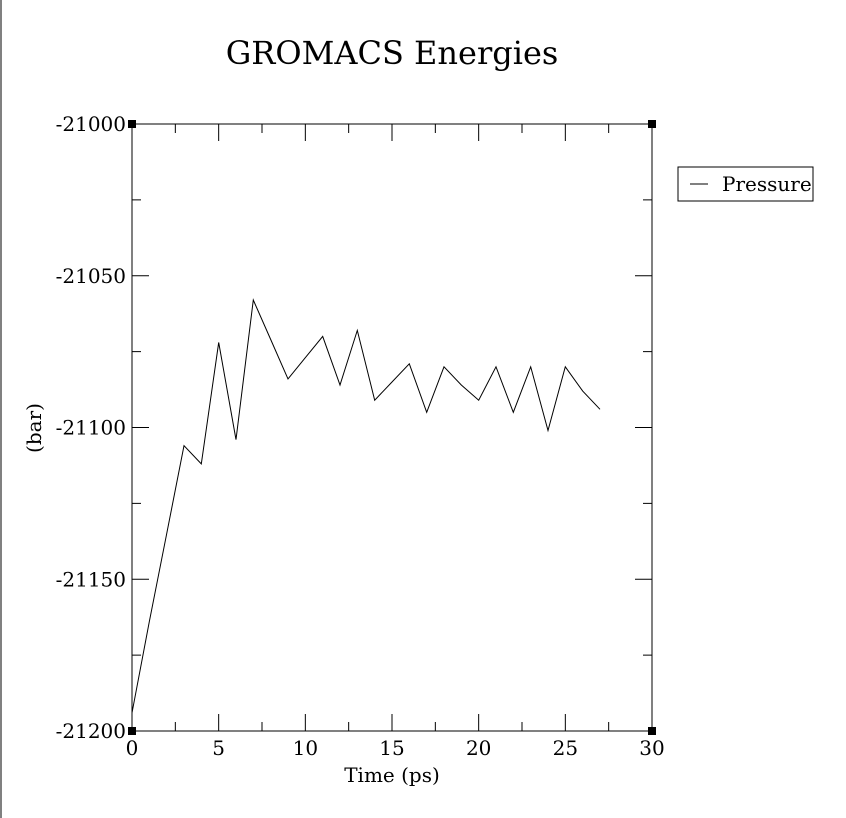 The height and width of the screenshot is (818, 846). What do you see at coordinates (91, 124) in the screenshot?
I see `y-tick-label: -21000` at bounding box center [91, 124].